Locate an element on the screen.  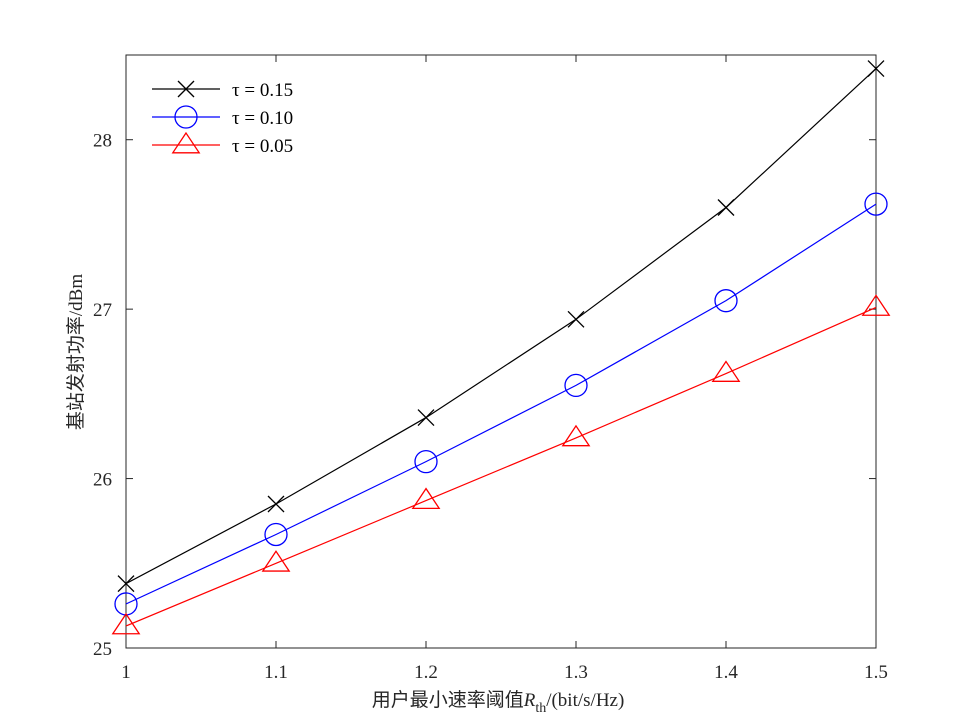
x-axis-title: 用户最小速率阈值Rth/(bit/s/Hz) is located at coordinates (498, 702).